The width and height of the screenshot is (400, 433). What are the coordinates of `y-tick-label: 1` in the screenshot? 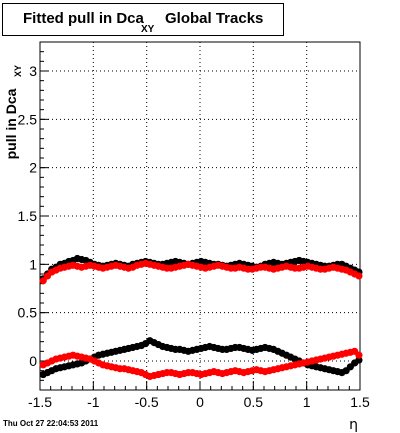 It's located at (33, 264).